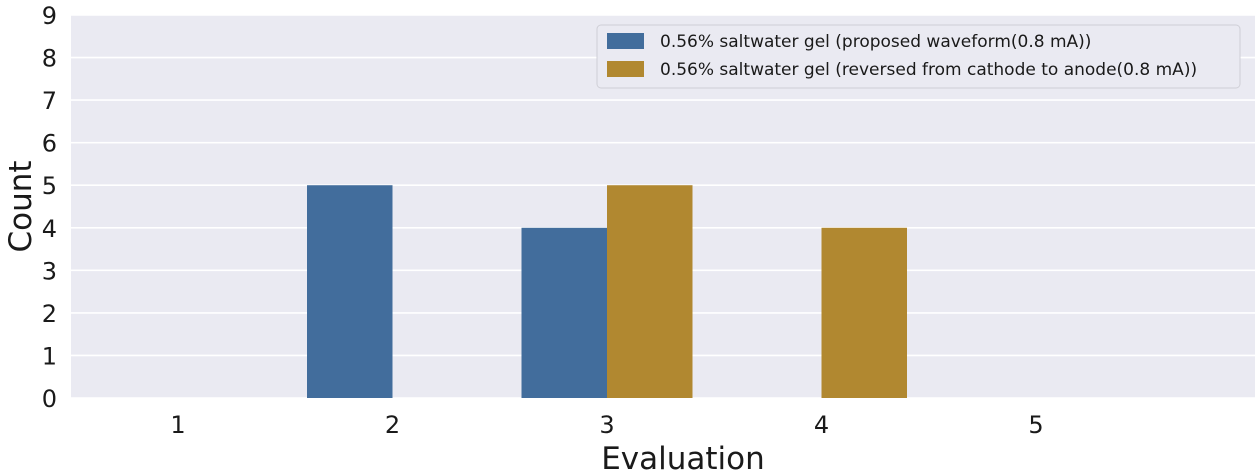 This screenshot has width=1255, height=475. Describe the element at coordinates (49, 229) in the screenshot. I see `y-tick-label: 4` at that location.